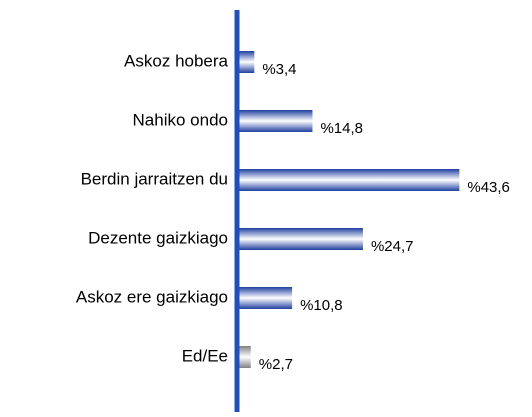 This screenshot has width=532, height=417. Describe the element at coordinates (152, 296) in the screenshot. I see `category-label: Askoz ere gaizkiago` at that location.